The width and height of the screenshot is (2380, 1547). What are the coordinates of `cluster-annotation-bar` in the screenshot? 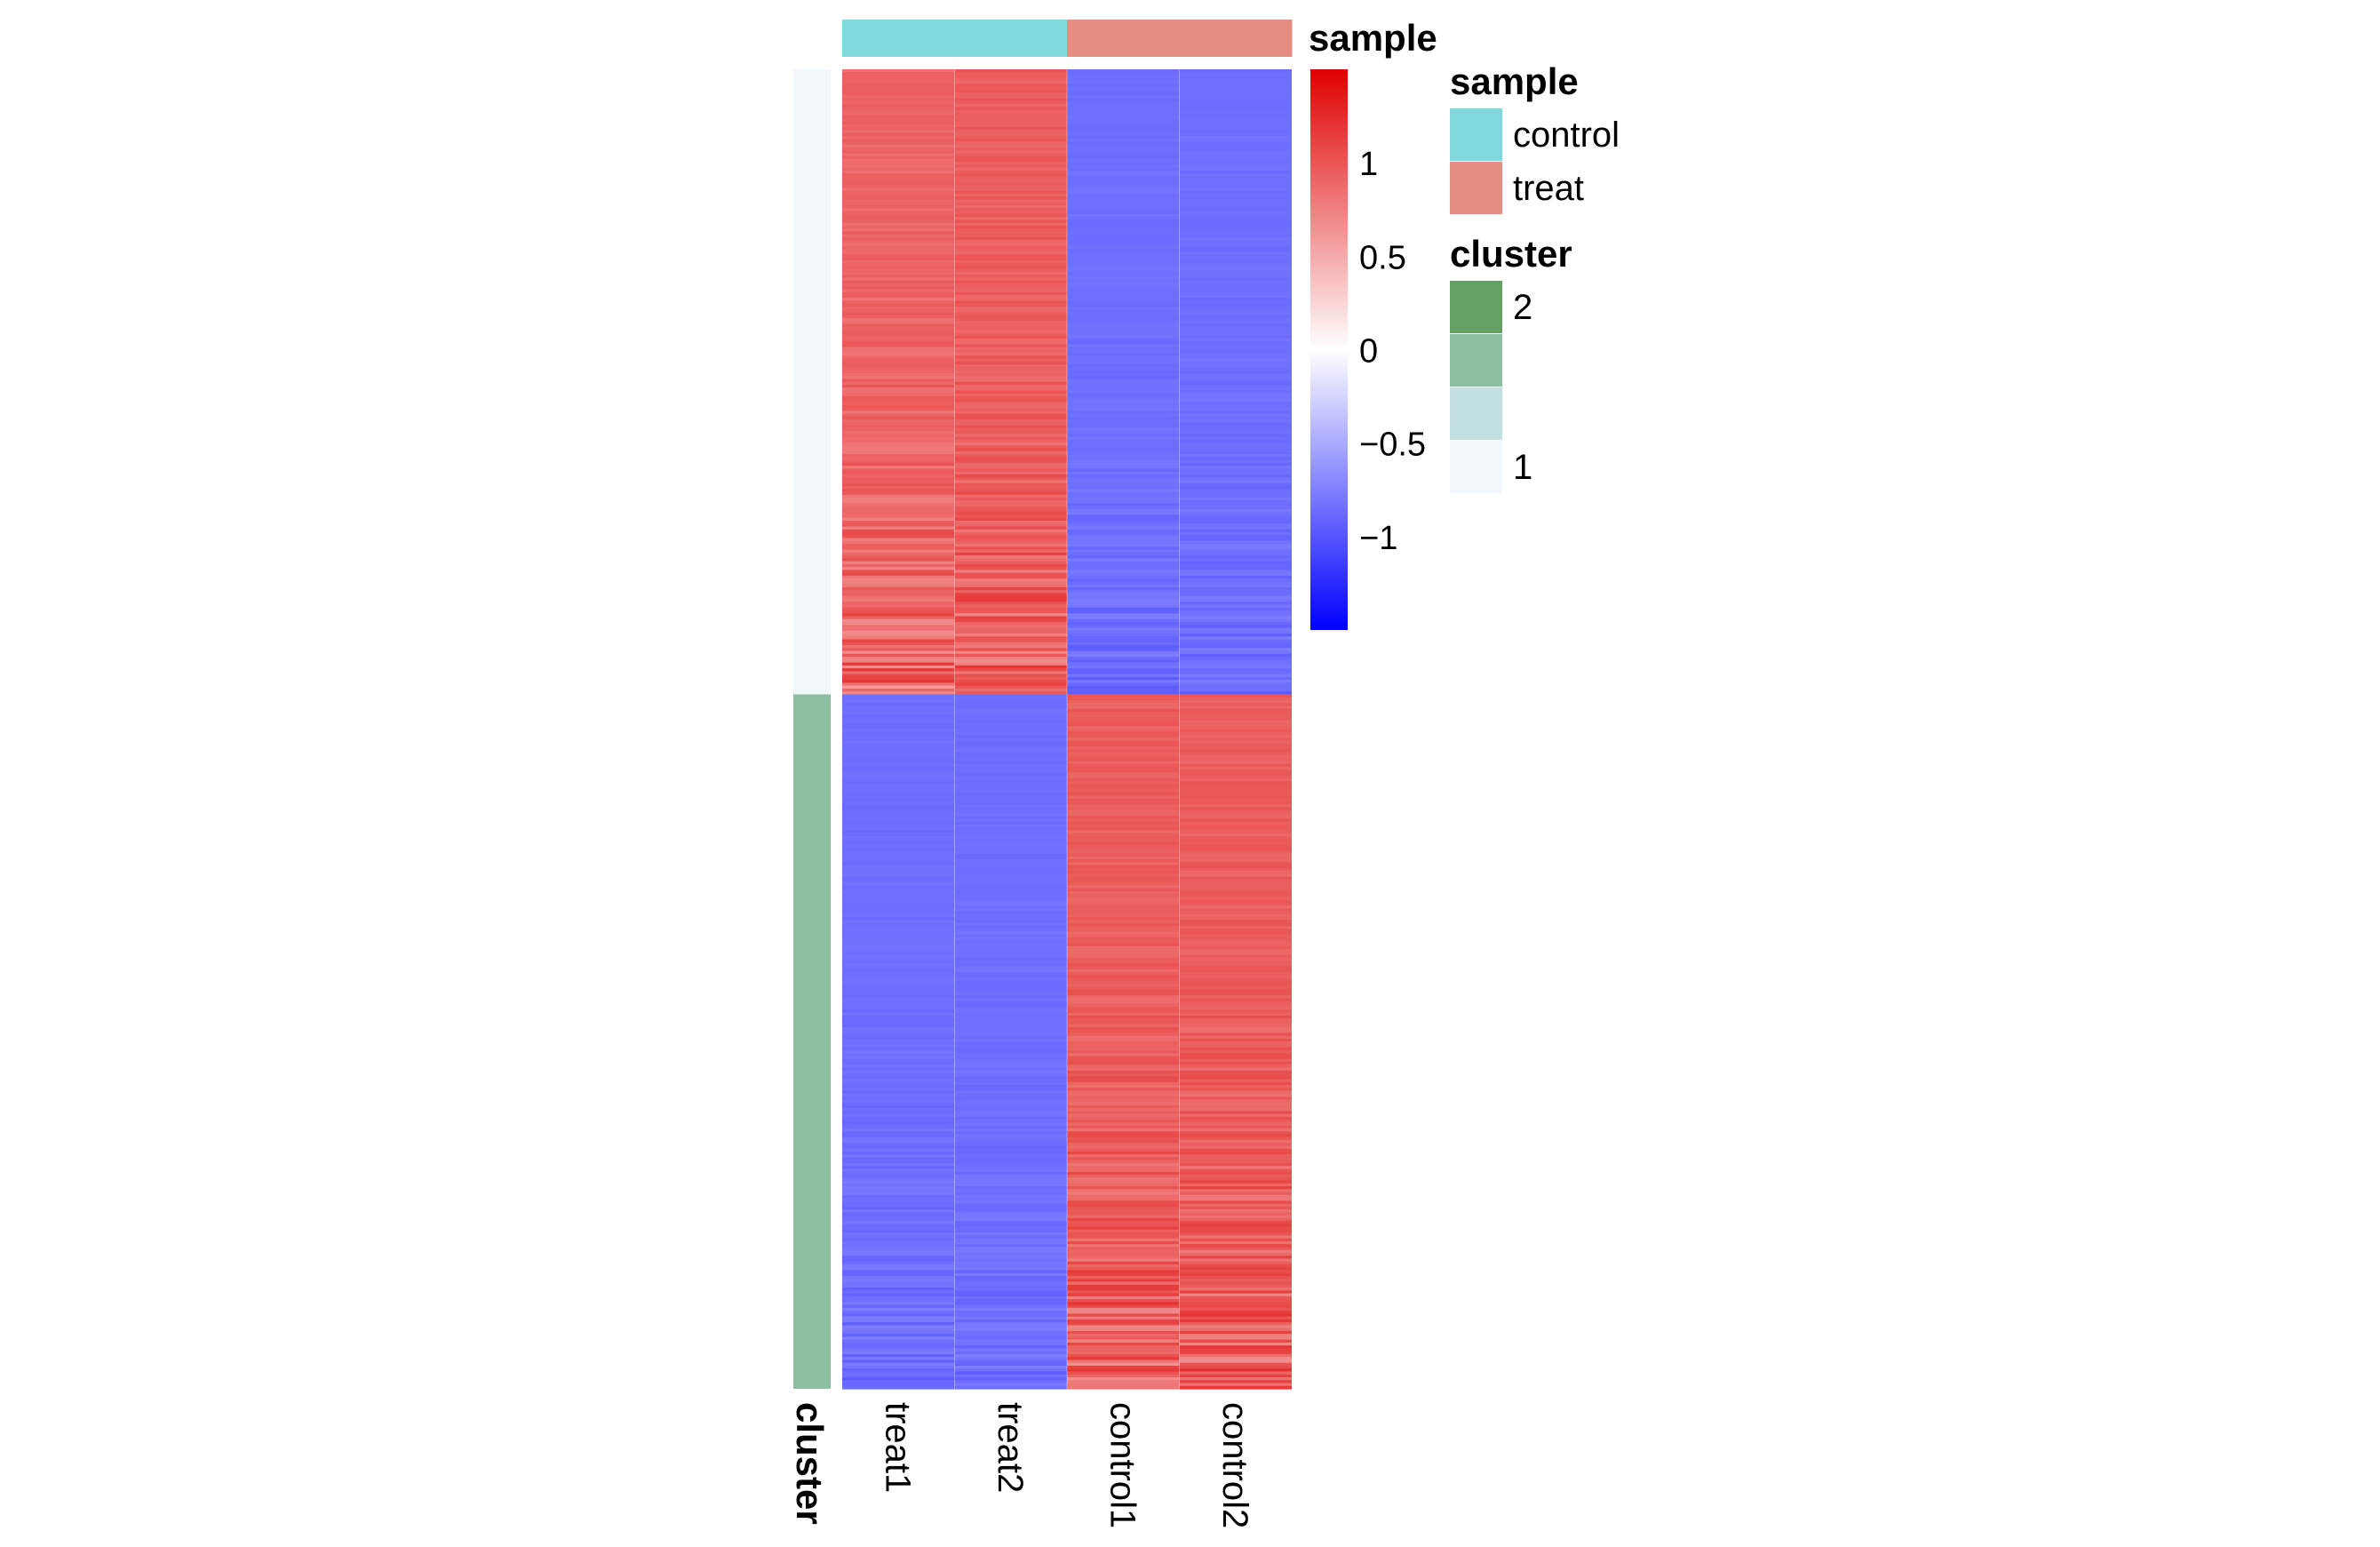 It's located at (812, 729).